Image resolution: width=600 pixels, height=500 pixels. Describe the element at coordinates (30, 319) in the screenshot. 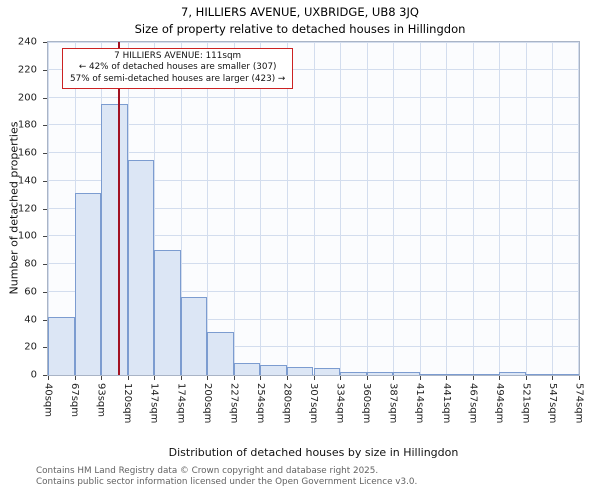

I see `y-tick-label: 40` at that location.